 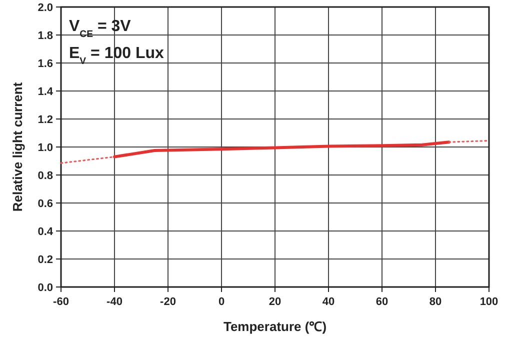 What do you see at coordinates (168, 302) in the screenshot?
I see `x-tick-label: -20` at bounding box center [168, 302].